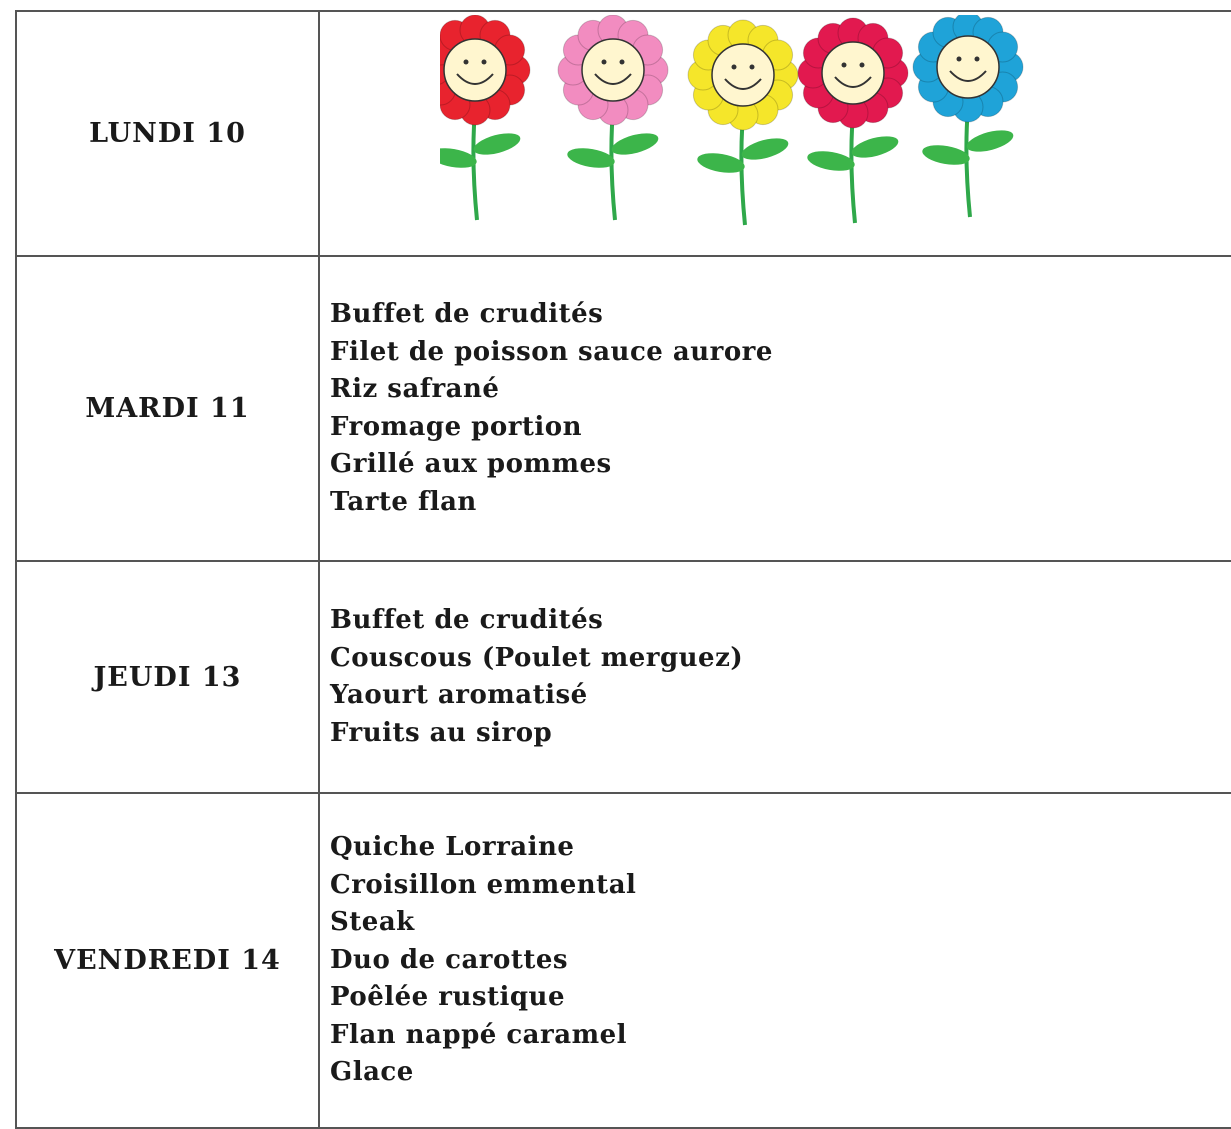 The image size is (1231, 1129). I want to click on day-label: MARDI 11, so click(168, 408).